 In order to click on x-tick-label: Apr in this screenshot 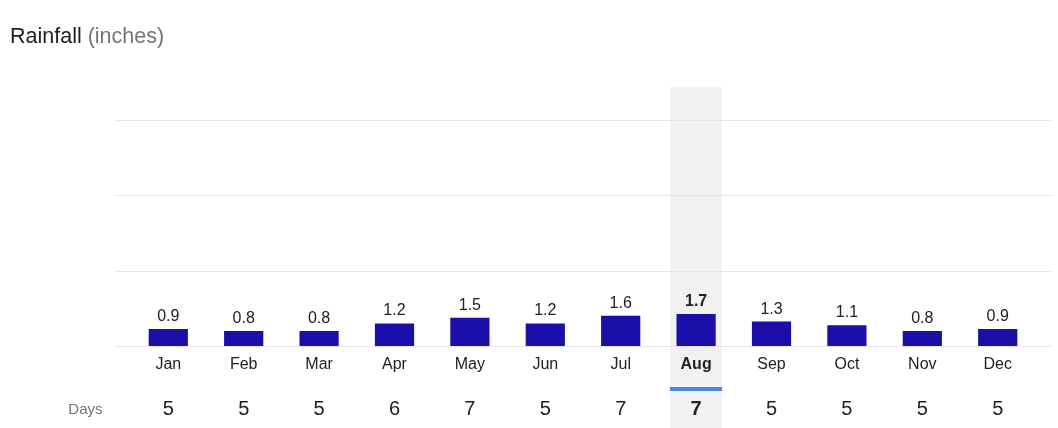, I will do `click(395, 363)`.